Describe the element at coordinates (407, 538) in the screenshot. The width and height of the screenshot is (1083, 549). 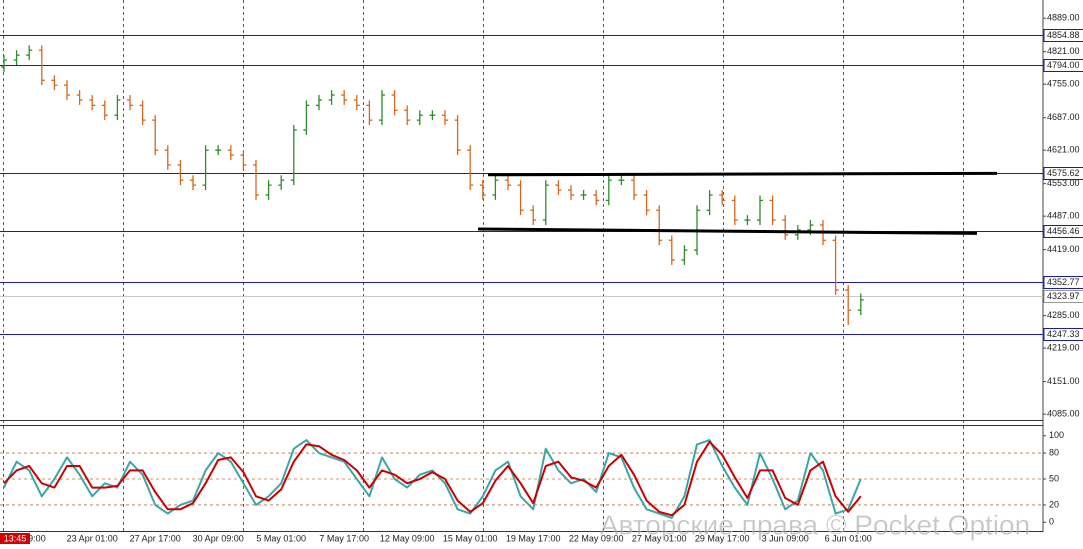
I see `x-tick-label: 12 May 09:00` at that location.